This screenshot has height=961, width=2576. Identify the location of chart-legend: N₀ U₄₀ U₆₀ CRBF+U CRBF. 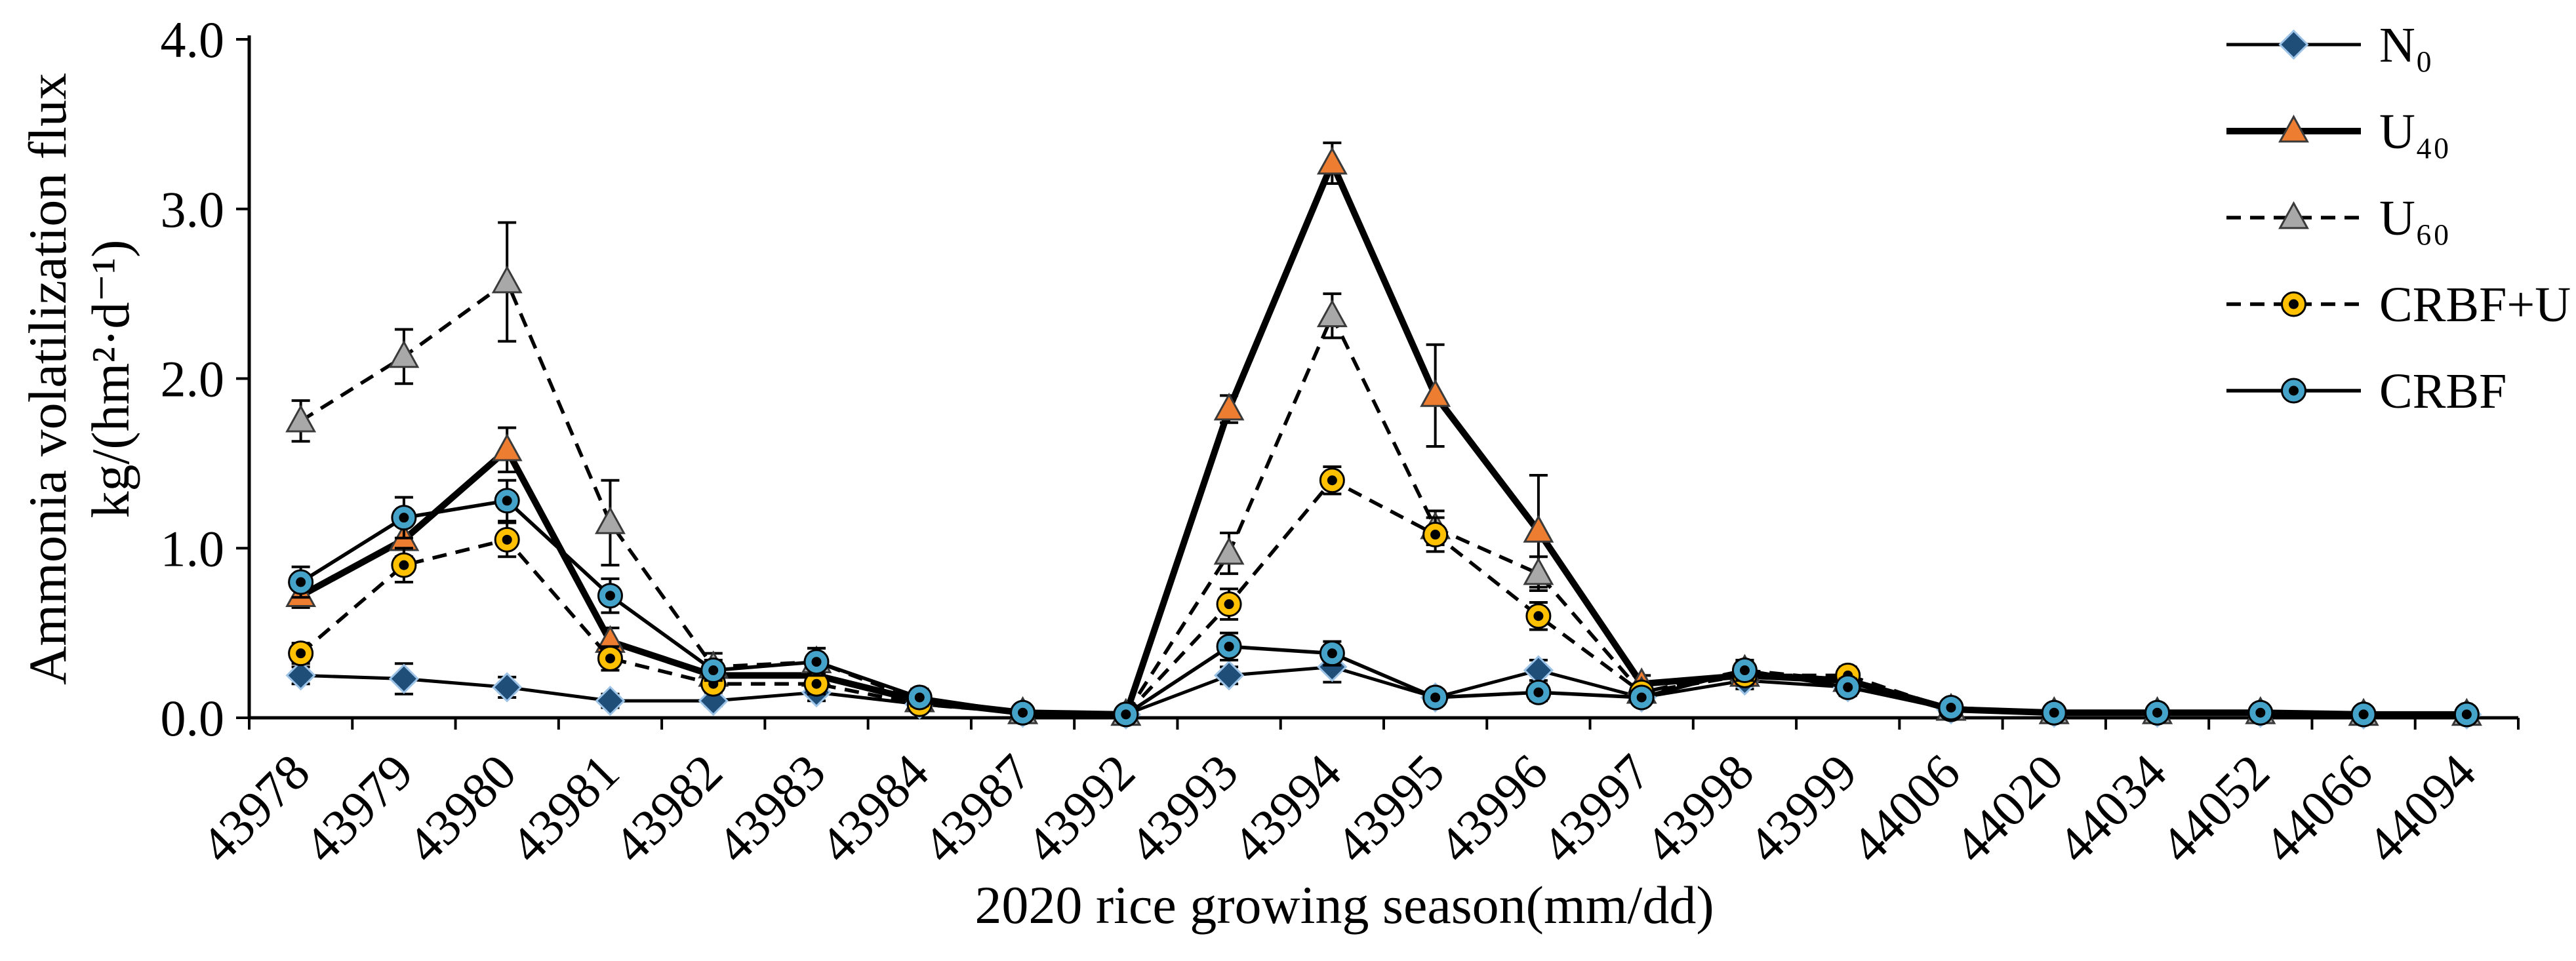
(2398, 218).